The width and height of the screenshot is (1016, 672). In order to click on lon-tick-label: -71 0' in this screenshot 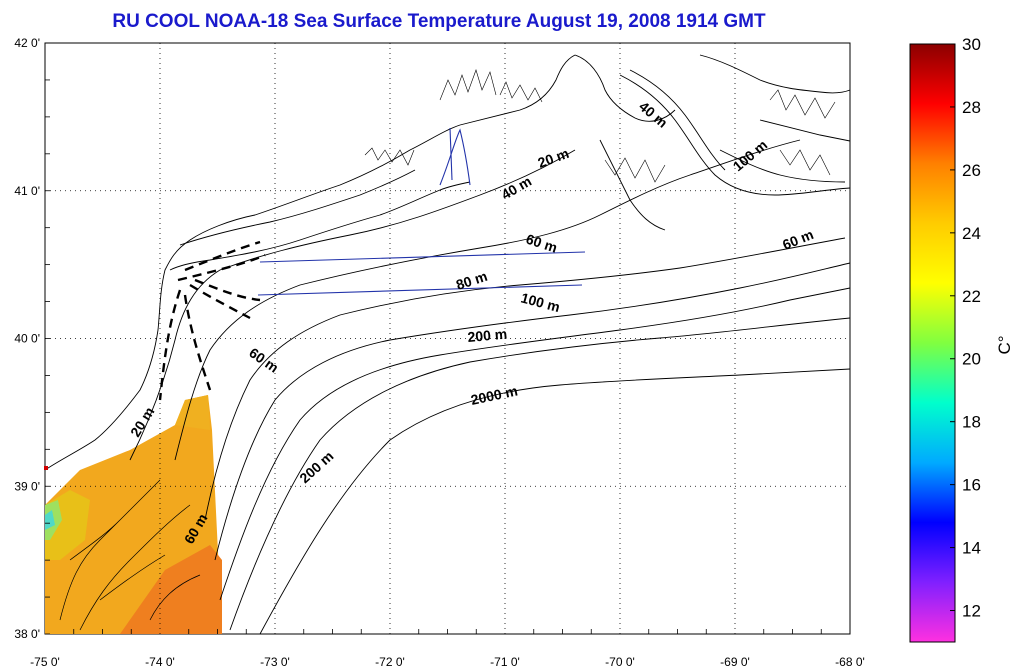, I will do `click(505, 662)`.